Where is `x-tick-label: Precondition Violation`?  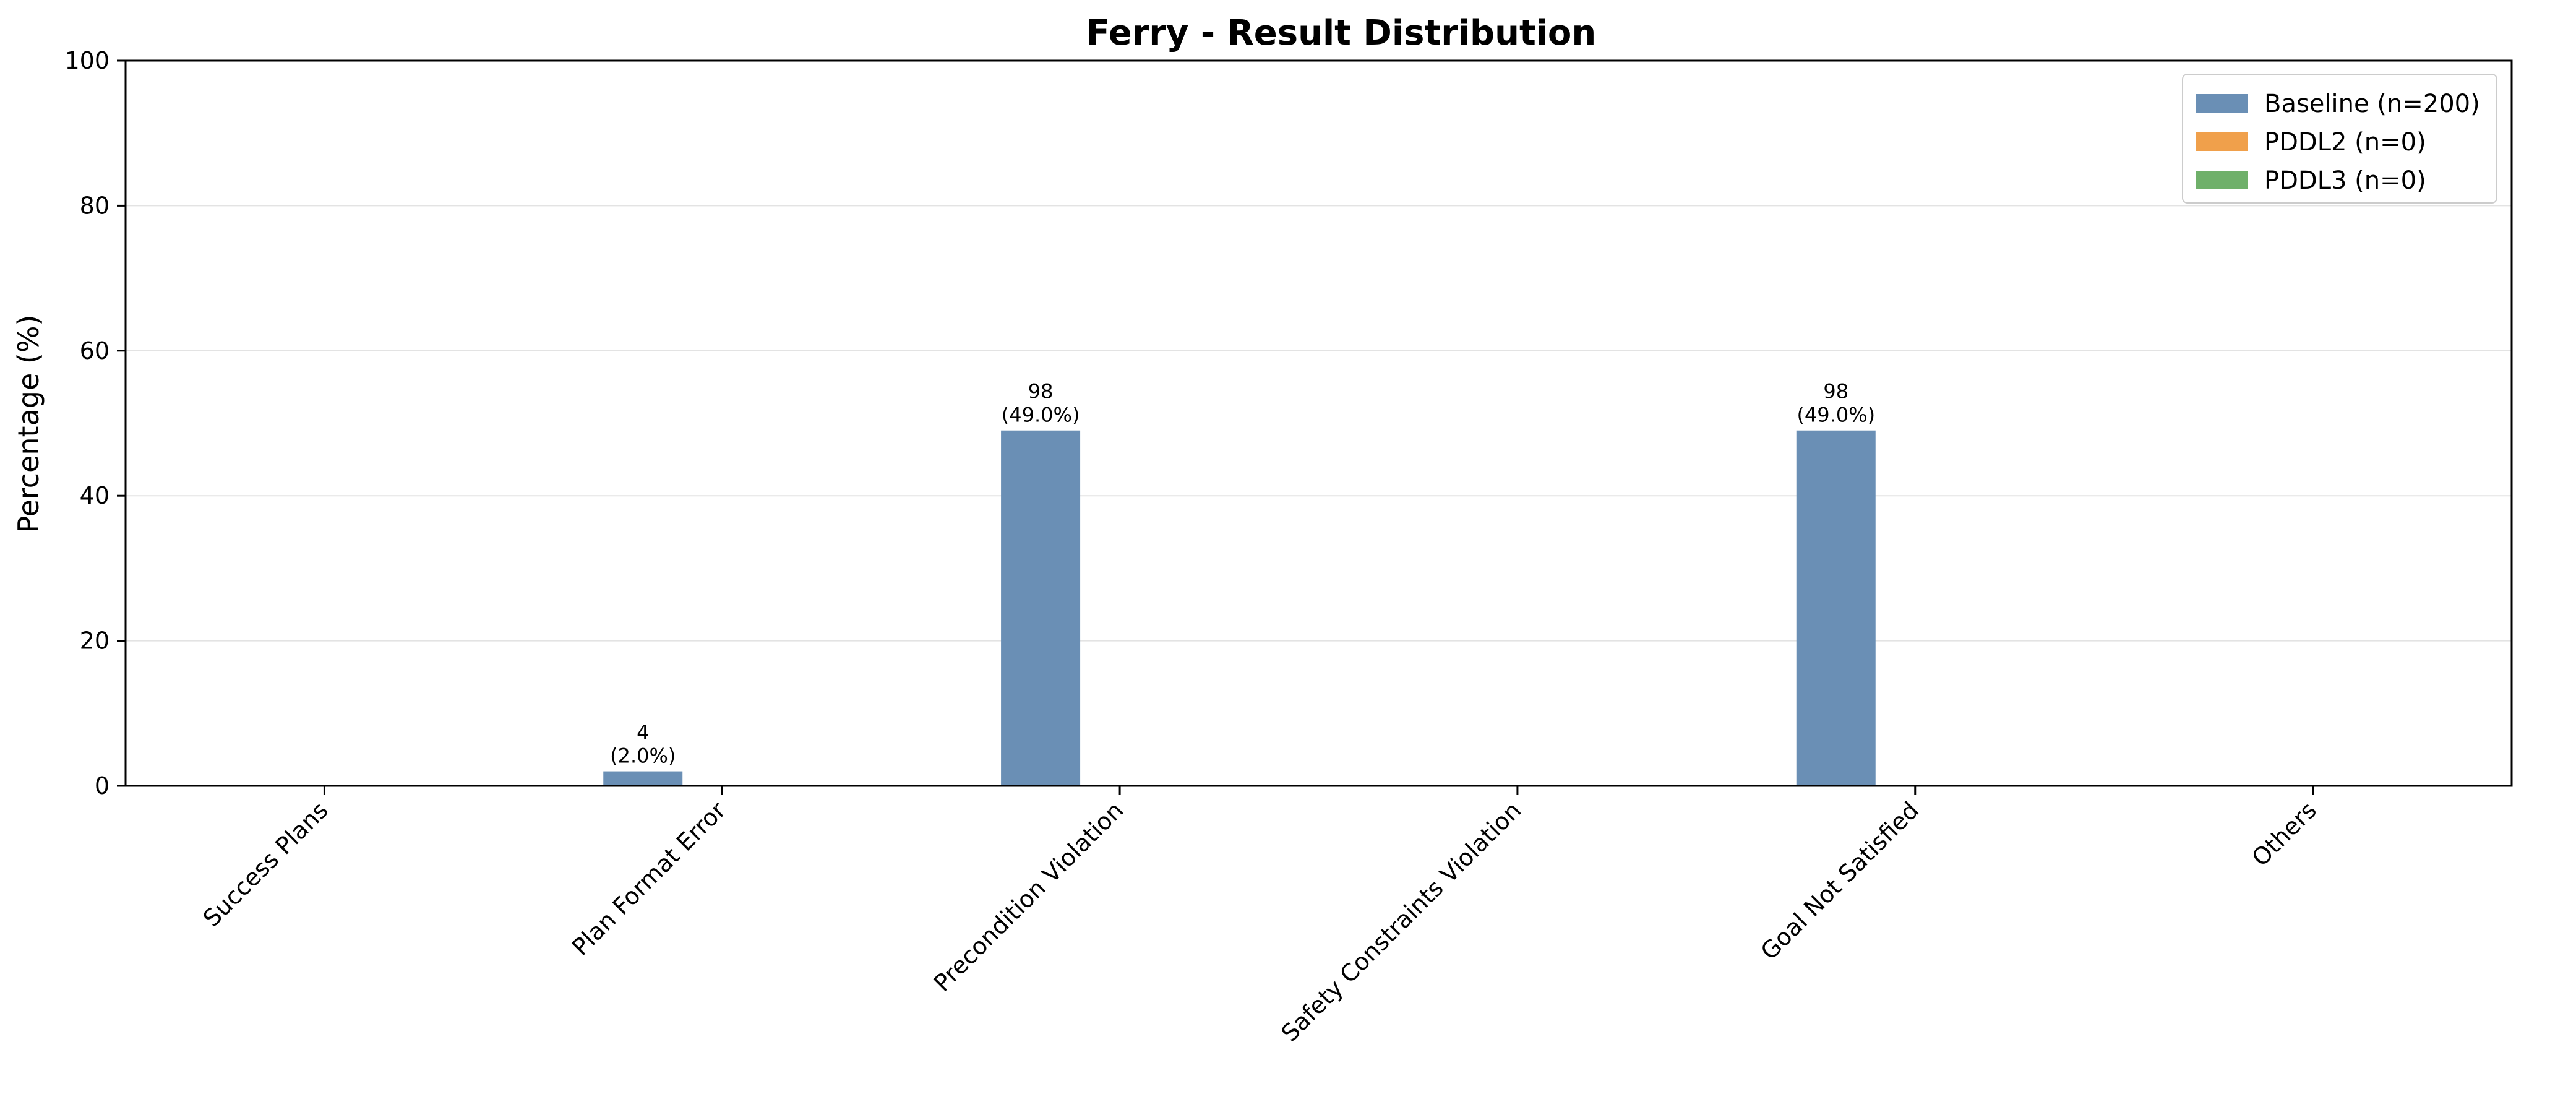 x-tick-label: Precondition Violation is located at coordinates (1029, 897).